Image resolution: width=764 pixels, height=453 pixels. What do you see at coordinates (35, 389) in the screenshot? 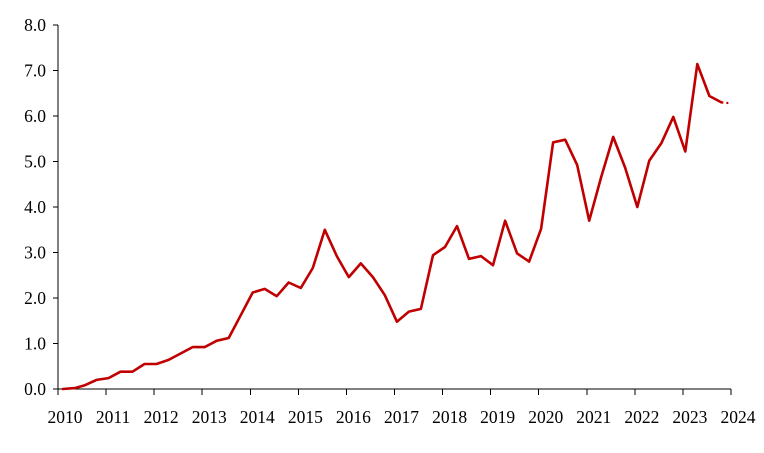
I see `y-tick-label: 0.0` at bounding box center [35, 389].